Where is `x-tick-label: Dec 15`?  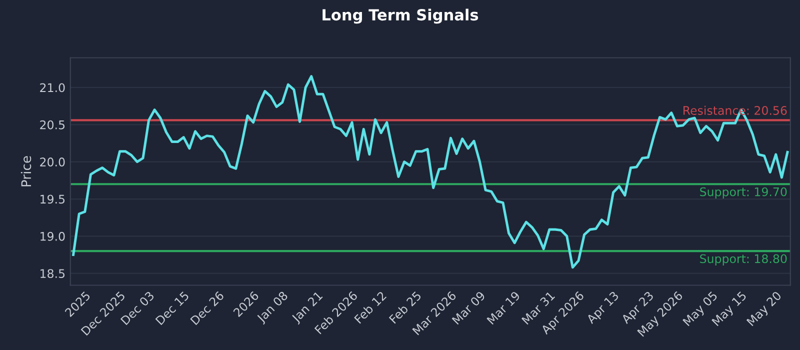
x-tick-label: Dec 15 is located at coordinates (172, 308).